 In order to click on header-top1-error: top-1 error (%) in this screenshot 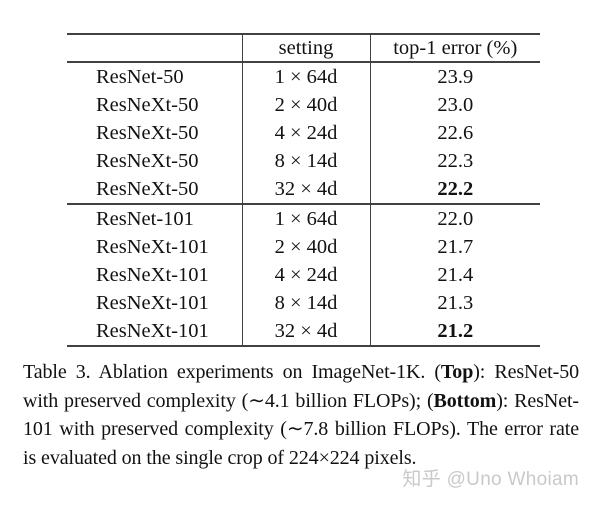, I will do `click(454, 48)`.